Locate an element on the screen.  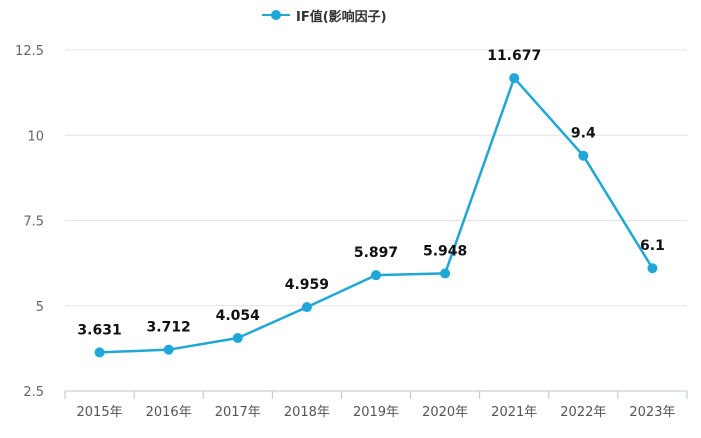
x-tick-label: 2018年 is located at coordinates (307, 412).